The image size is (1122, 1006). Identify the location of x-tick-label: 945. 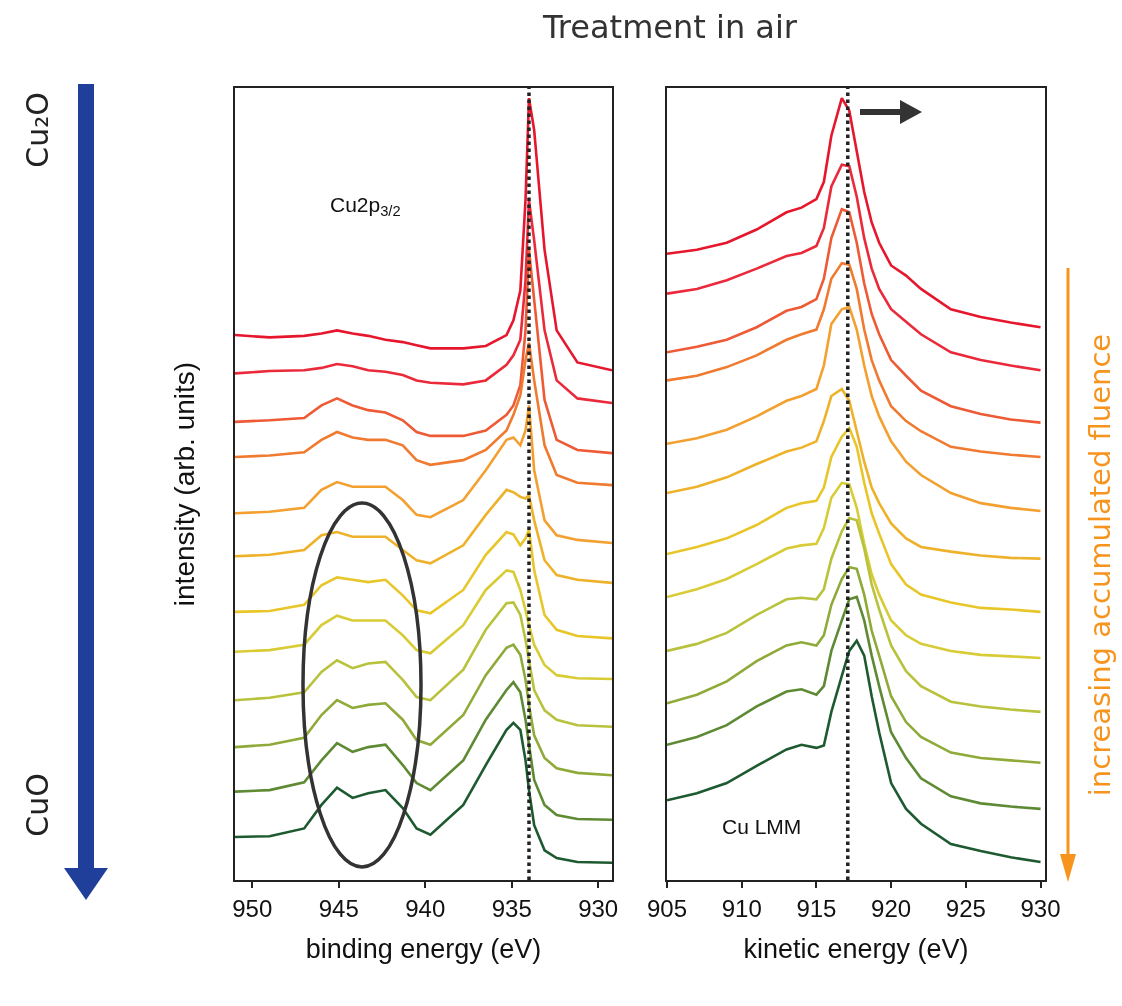
(338, 908).